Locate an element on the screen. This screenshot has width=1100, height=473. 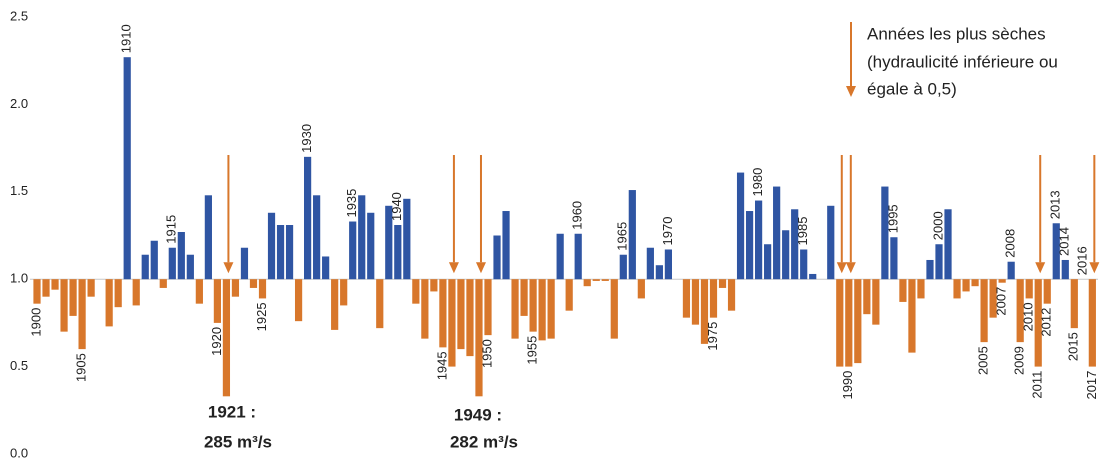
x-tick-label: 2008 is located at coordinates (1010, 243).